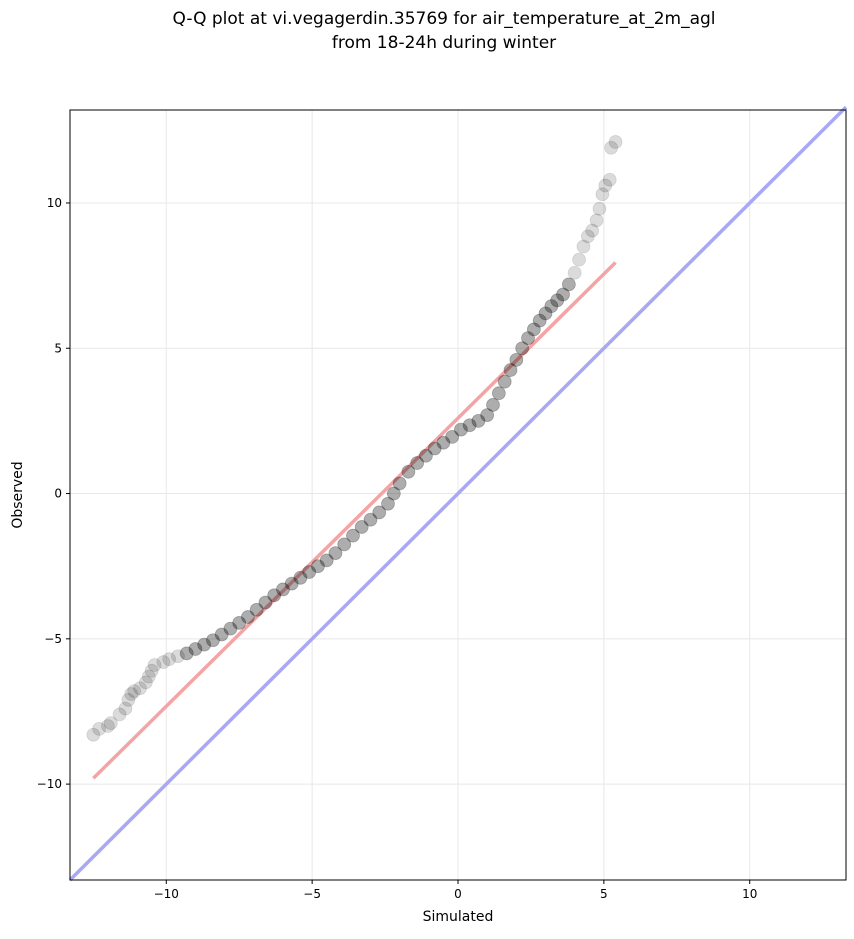 The image size is (854, 939). Describe the element at coordinates (458, 917) in the screenshot. I see `x-axis-label: Simulated` at that location.